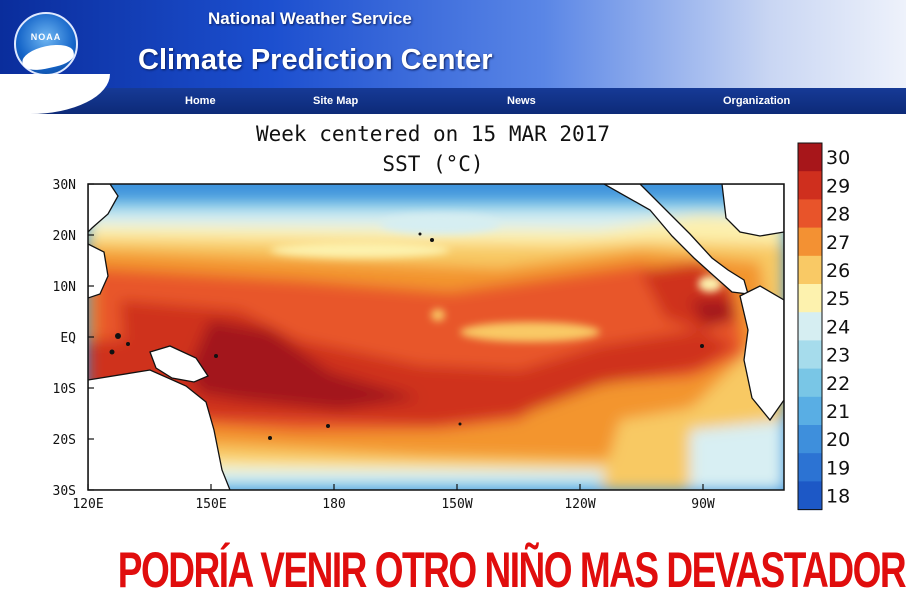  What do you see at coordinates (703, 504) in the screenshot?
I see `lon-tick-label: 90W` at bounding box center [703, 504].